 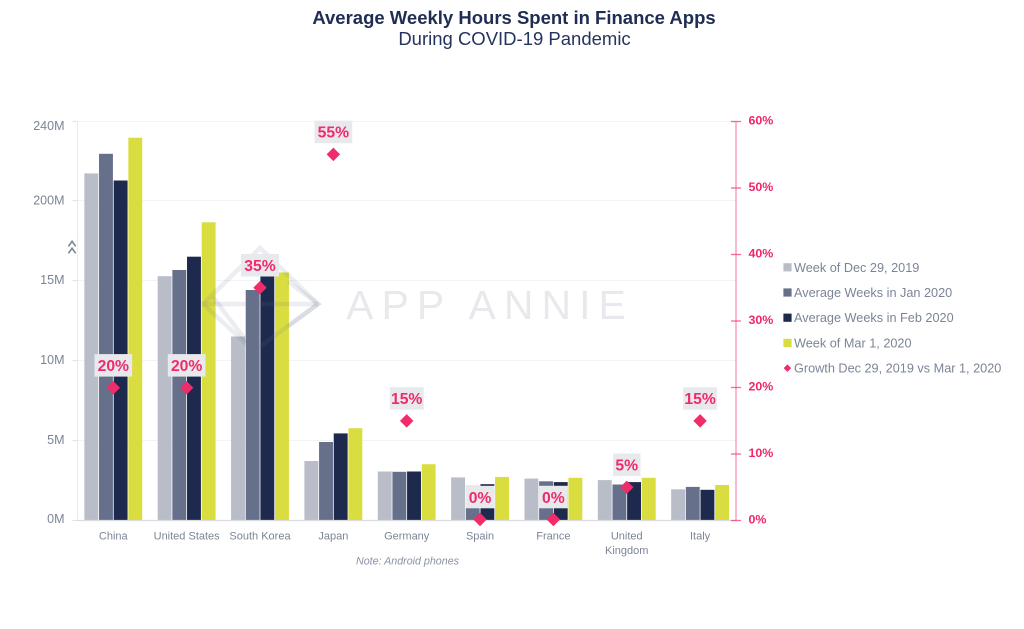 What do you see at coordinates (874, 318) in the screenshot?
I see `svg-text: Average Weeks in Feb 2020` at bounding box center [874, 318].